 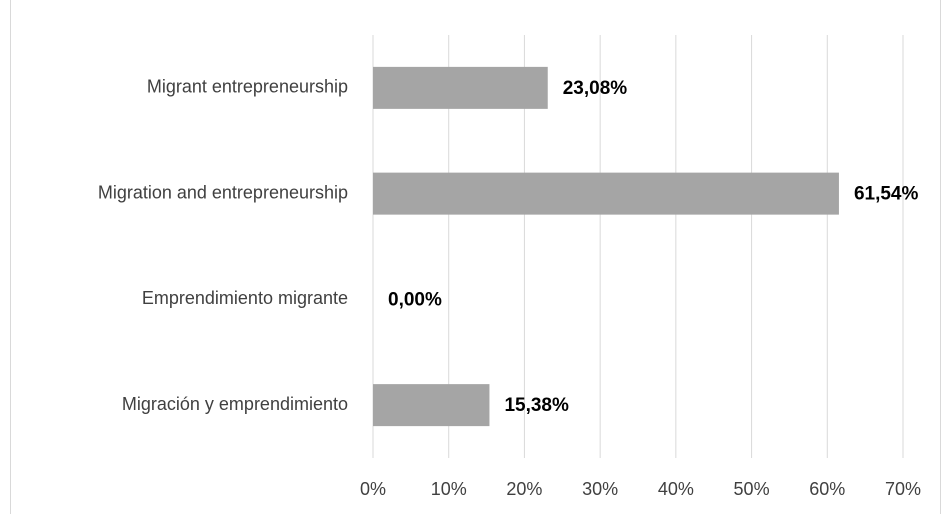 What do you see at coordinates (373, 489) in the screenshot?
I see `x-tick-label: 0%` at bounding box center [373, 489].